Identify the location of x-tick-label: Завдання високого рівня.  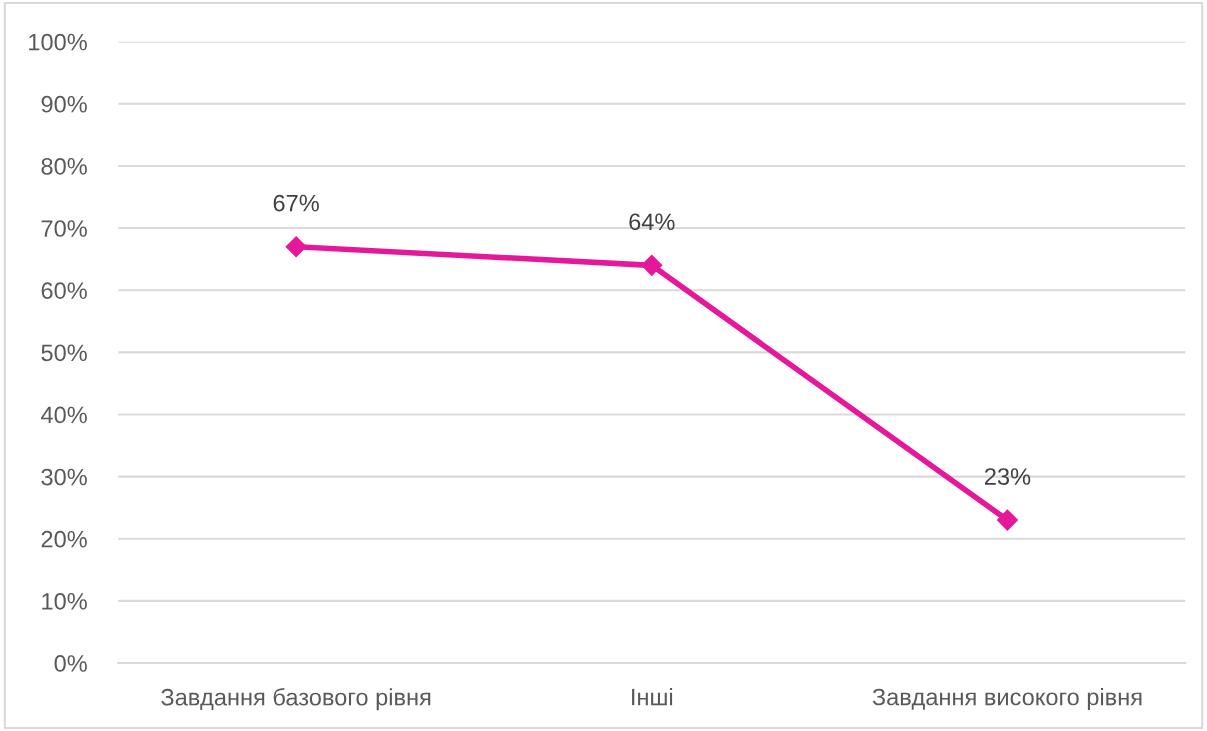
(1007, 699).